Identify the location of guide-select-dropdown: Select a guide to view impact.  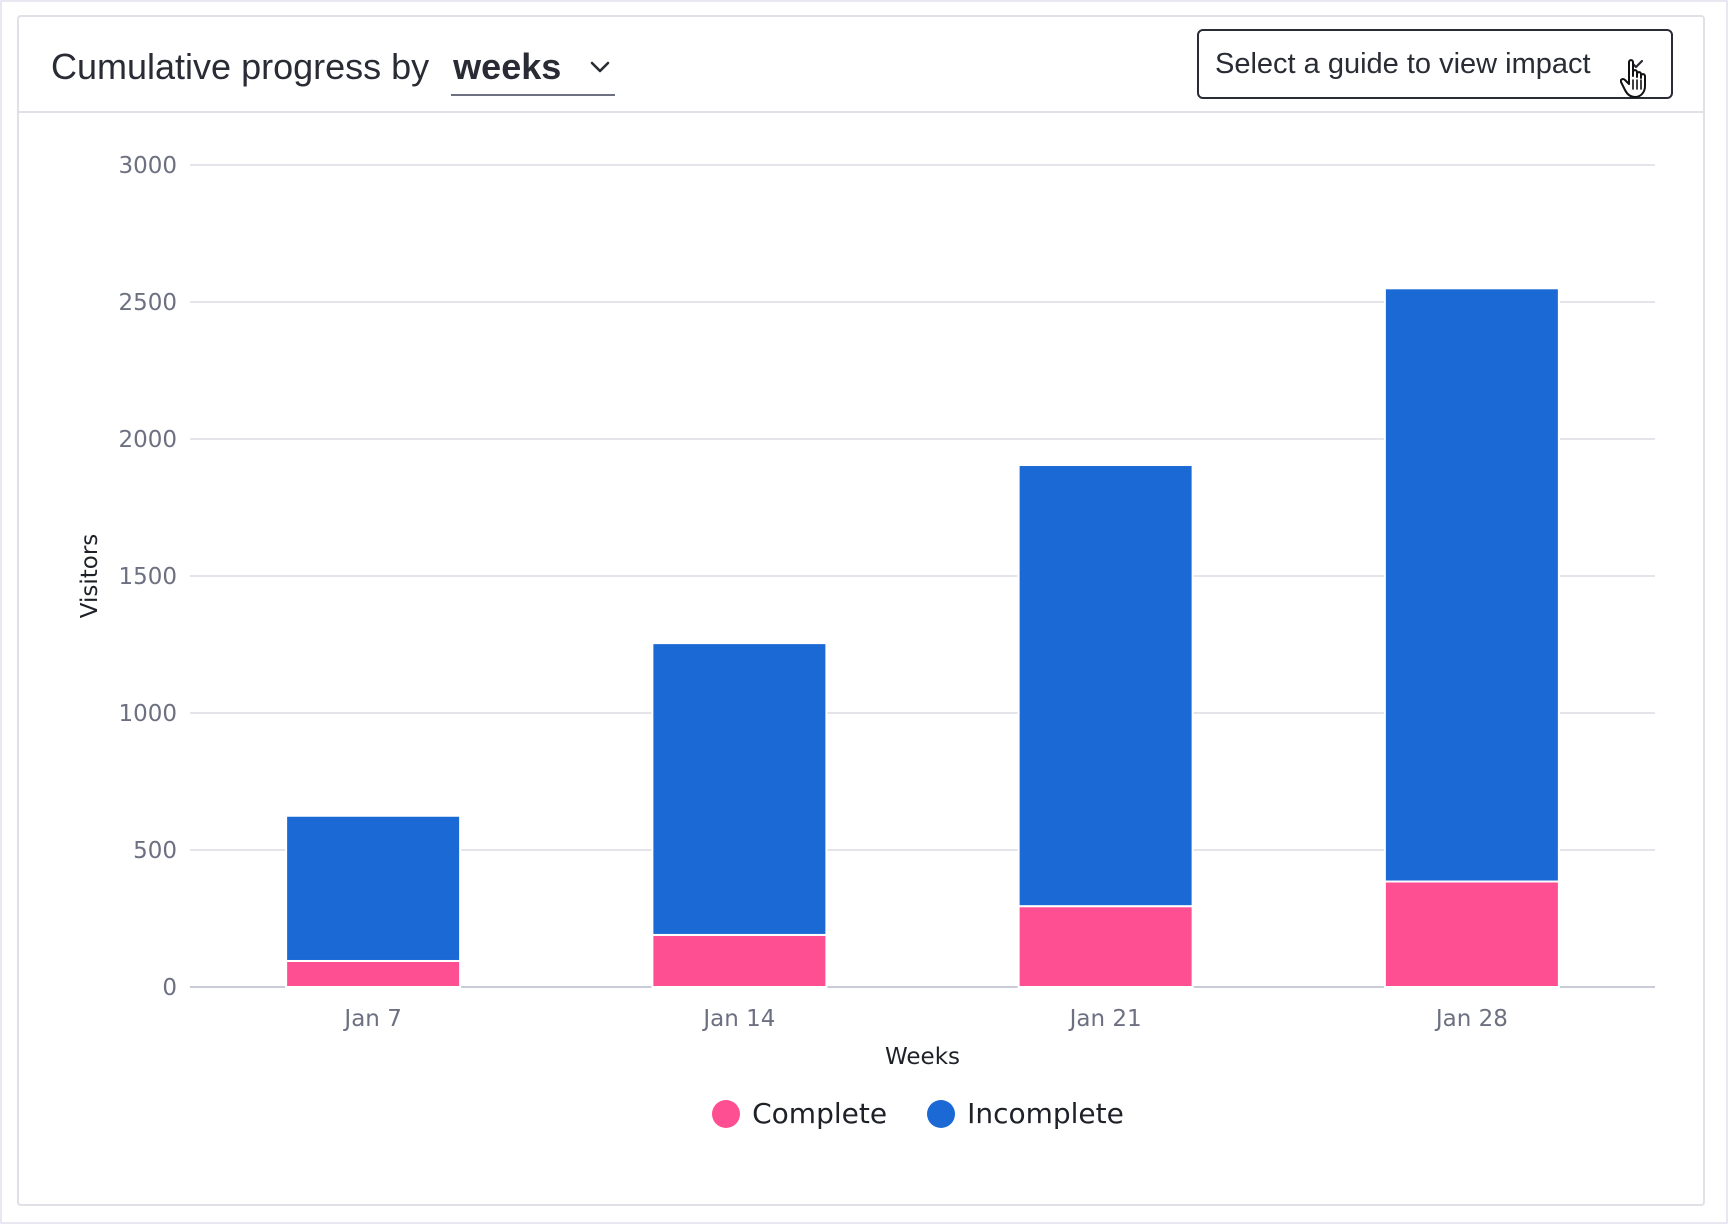
(1435, 64).